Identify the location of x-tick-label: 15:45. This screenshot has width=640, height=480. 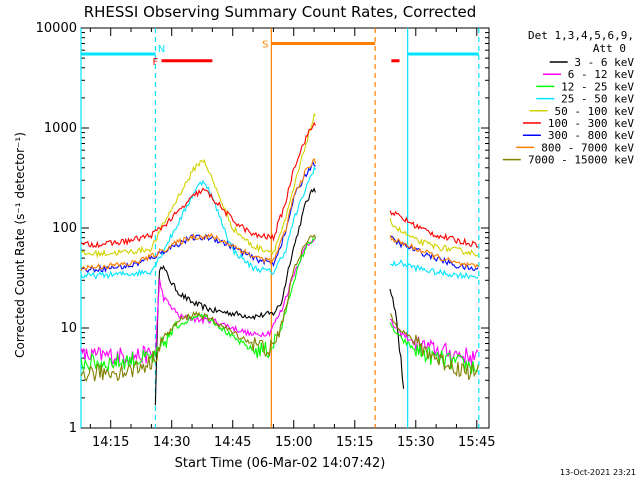
(476, 442).